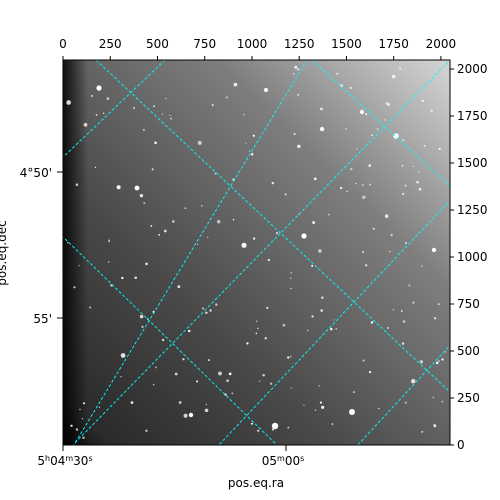 The width and height of the screenshot is (500, 500). I want to click on ra-axis: 5h04m30s 05m00s pos.eq.ra, so click(170, 467).